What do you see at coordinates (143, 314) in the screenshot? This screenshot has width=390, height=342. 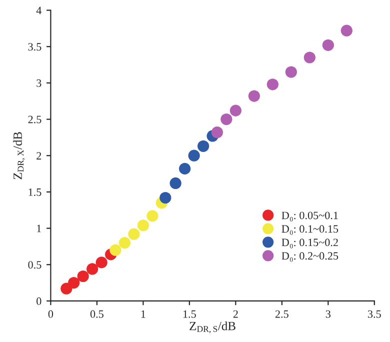 I see `x-tick-label: 1` at bounding box center [143, 314].